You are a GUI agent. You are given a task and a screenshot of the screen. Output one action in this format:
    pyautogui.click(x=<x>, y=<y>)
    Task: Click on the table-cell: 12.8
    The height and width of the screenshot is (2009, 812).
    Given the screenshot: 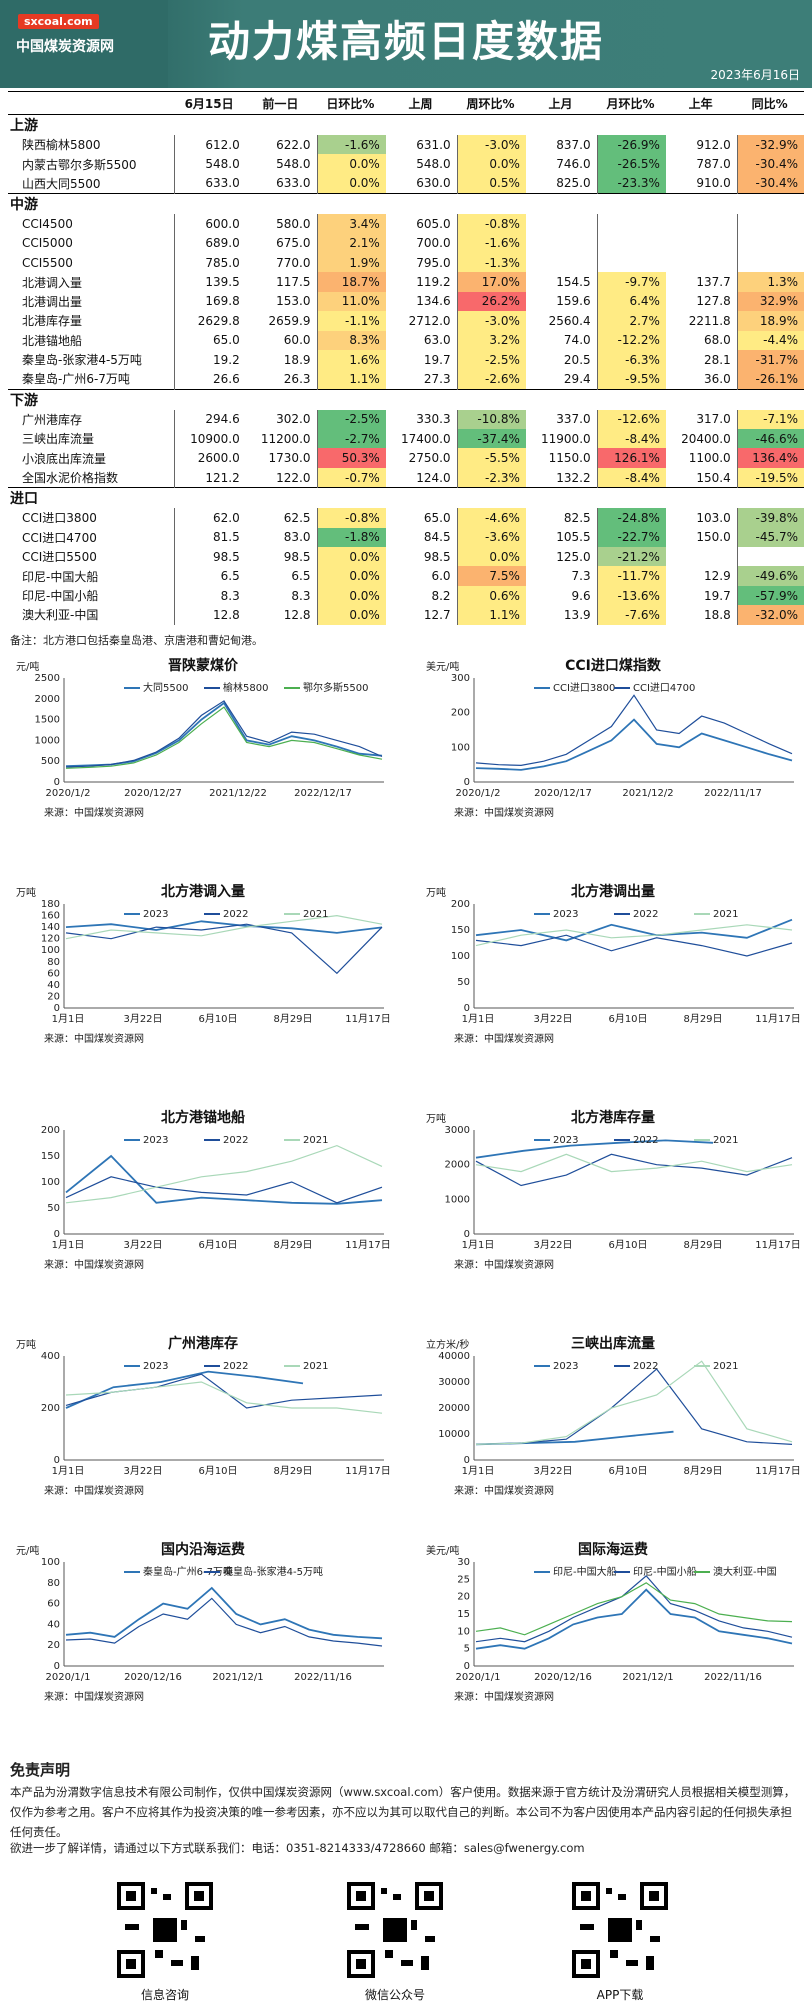 What is the action you would take?
    pyautogui.click(x=226, y=614)
    